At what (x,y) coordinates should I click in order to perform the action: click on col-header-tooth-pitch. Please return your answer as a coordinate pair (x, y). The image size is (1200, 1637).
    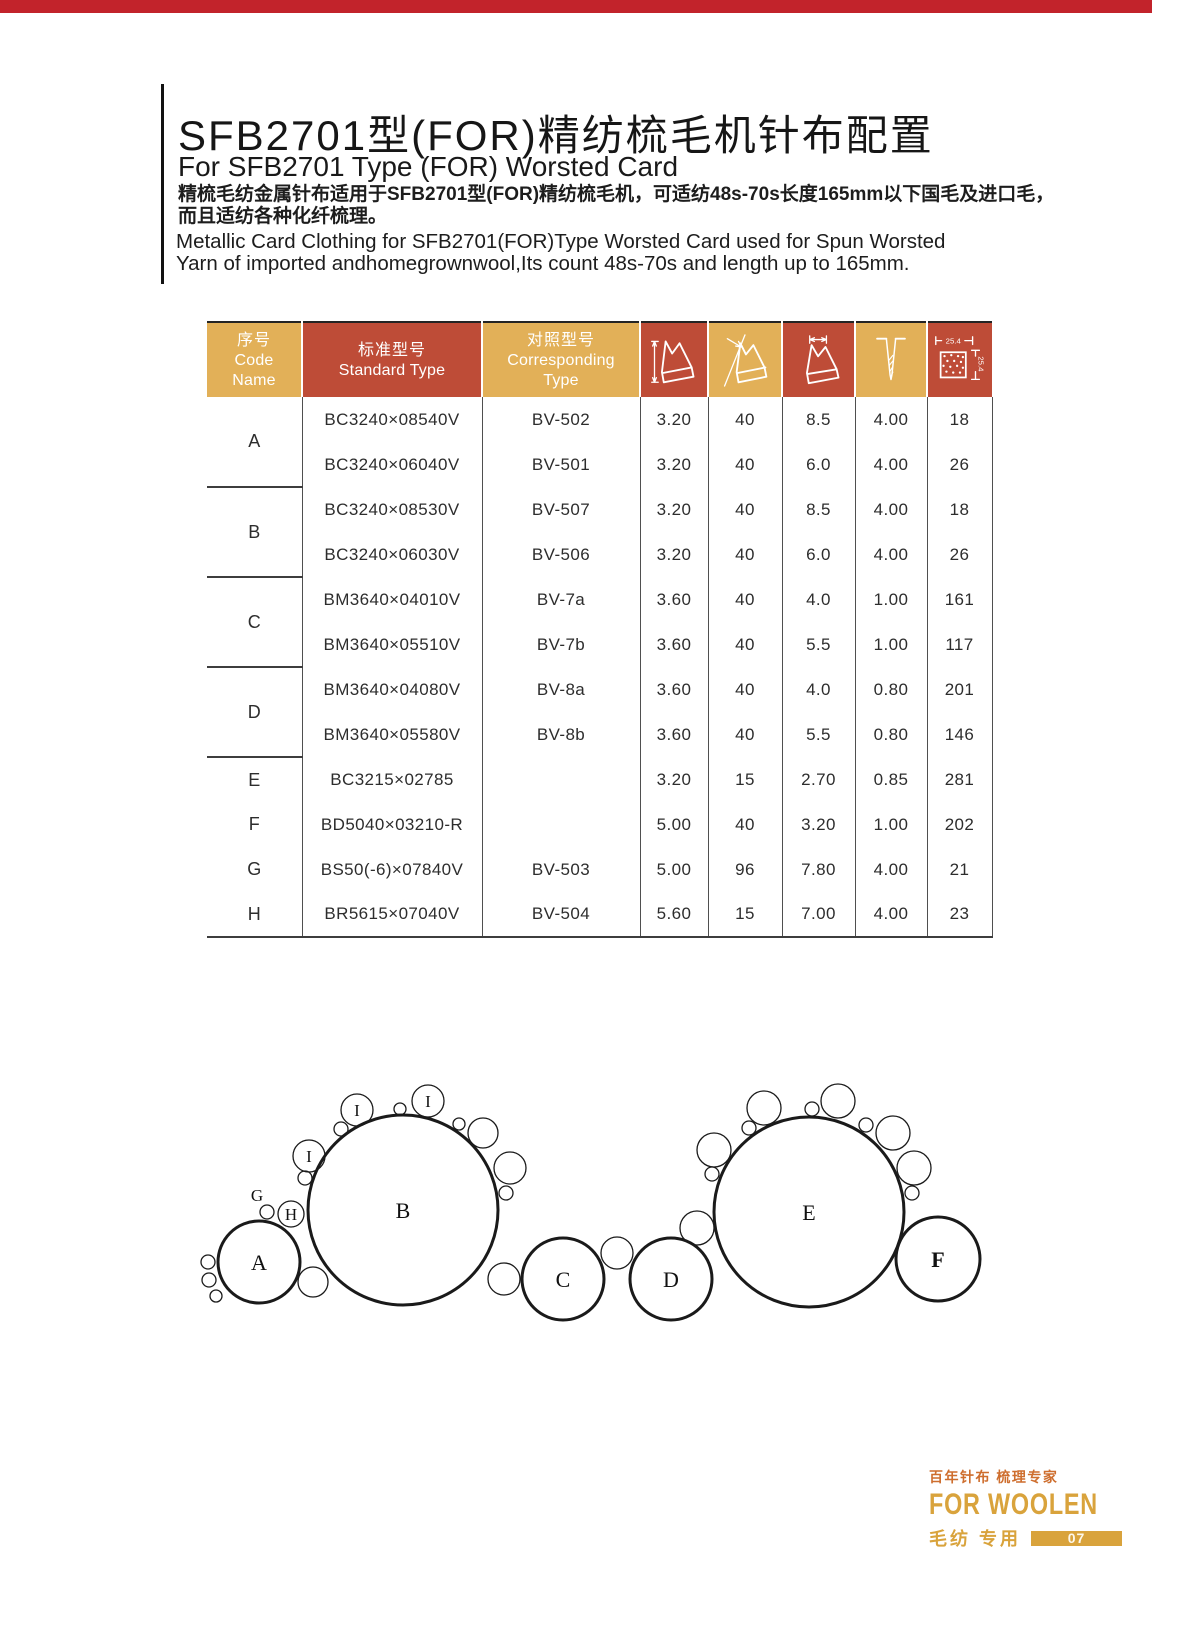
    Looking at the image, I should click on (818, 359).